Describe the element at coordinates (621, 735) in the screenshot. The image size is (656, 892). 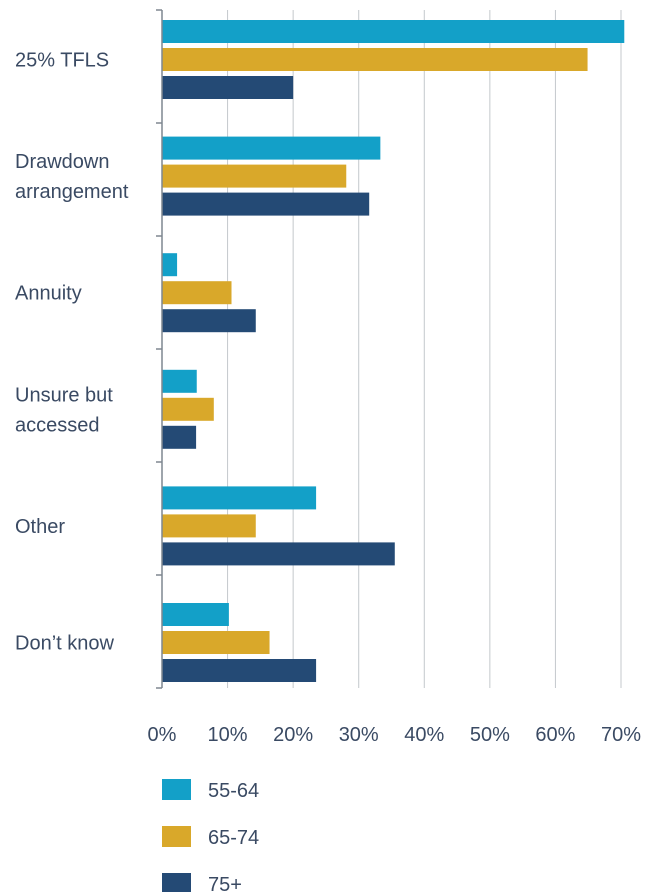
I see `x-tick-label: 70%` at that location.